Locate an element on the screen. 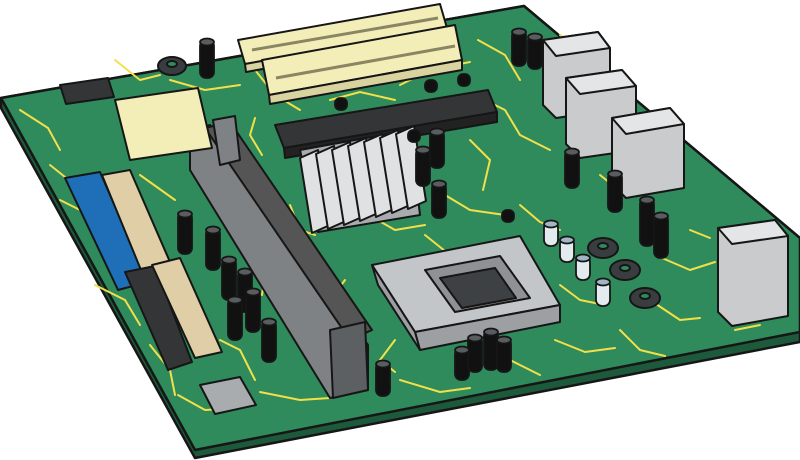 Image resolution: width=800 pixels, height=460 pixels. expansion-slot-long is located at coordinates (281, 257).